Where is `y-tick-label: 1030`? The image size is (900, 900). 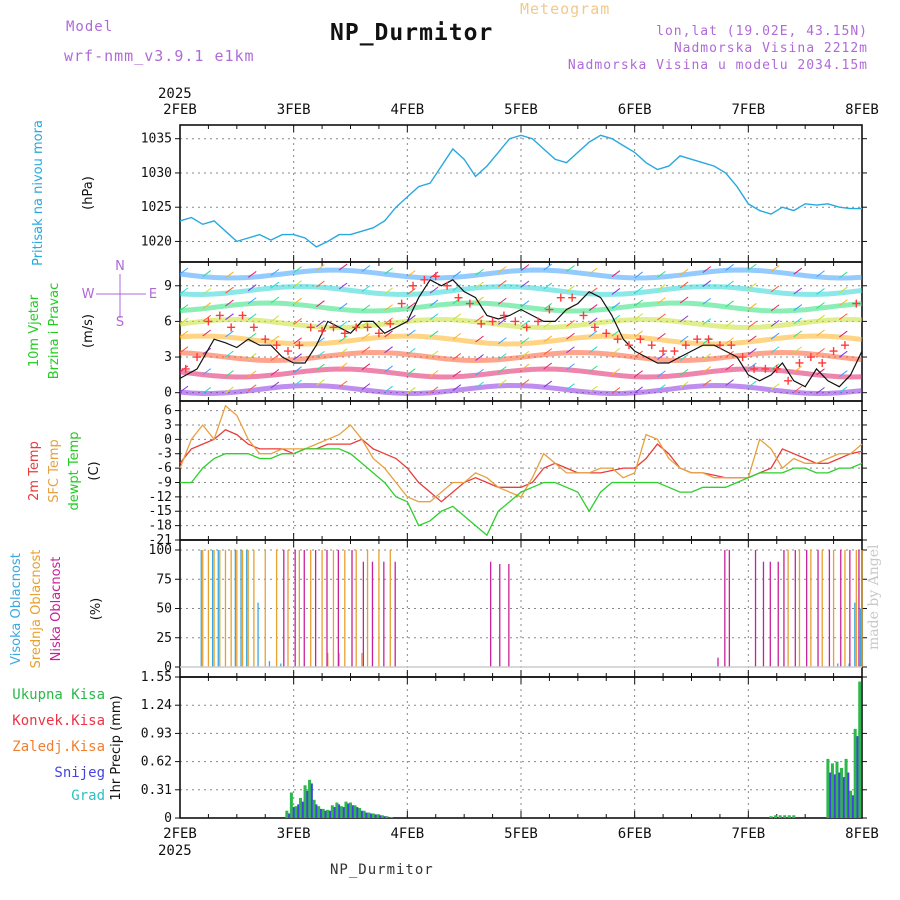
y-tick-label: 1030 is located at coordinates (156, 173).